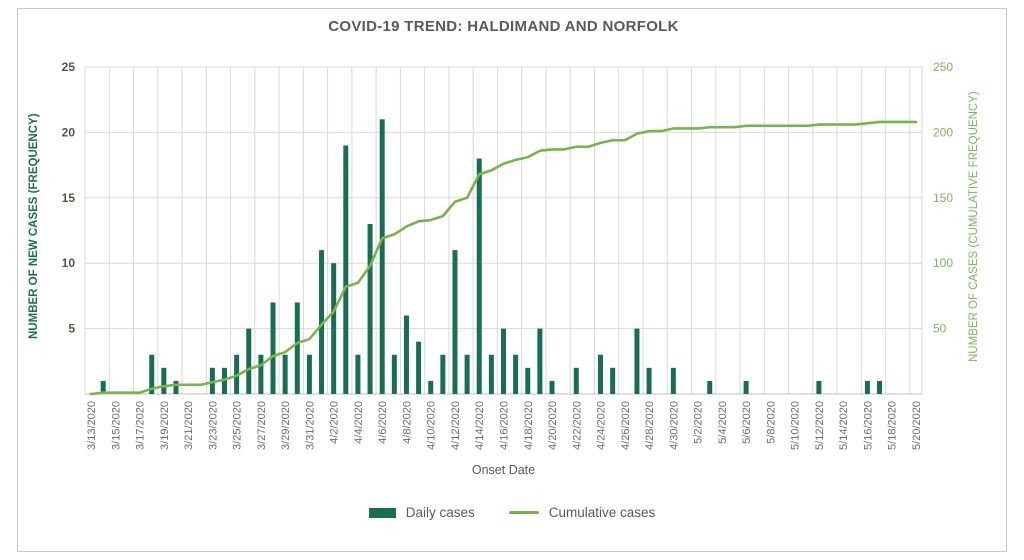 This screenshot has height=560, width=1024. What do you see at coordinates (723, 422) in the screenshot?
I see `x-tick-label: 5/4/2020` at bounding box center [723, 422].